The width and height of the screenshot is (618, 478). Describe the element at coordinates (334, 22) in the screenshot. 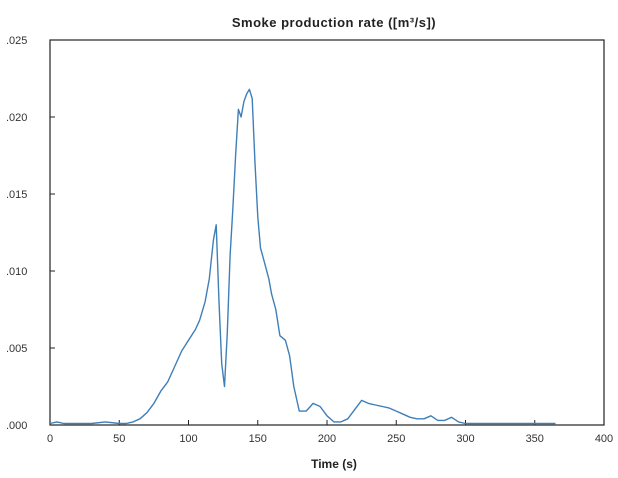

I see `chart-title: Smoke production rate ([m³/s])` at that location.